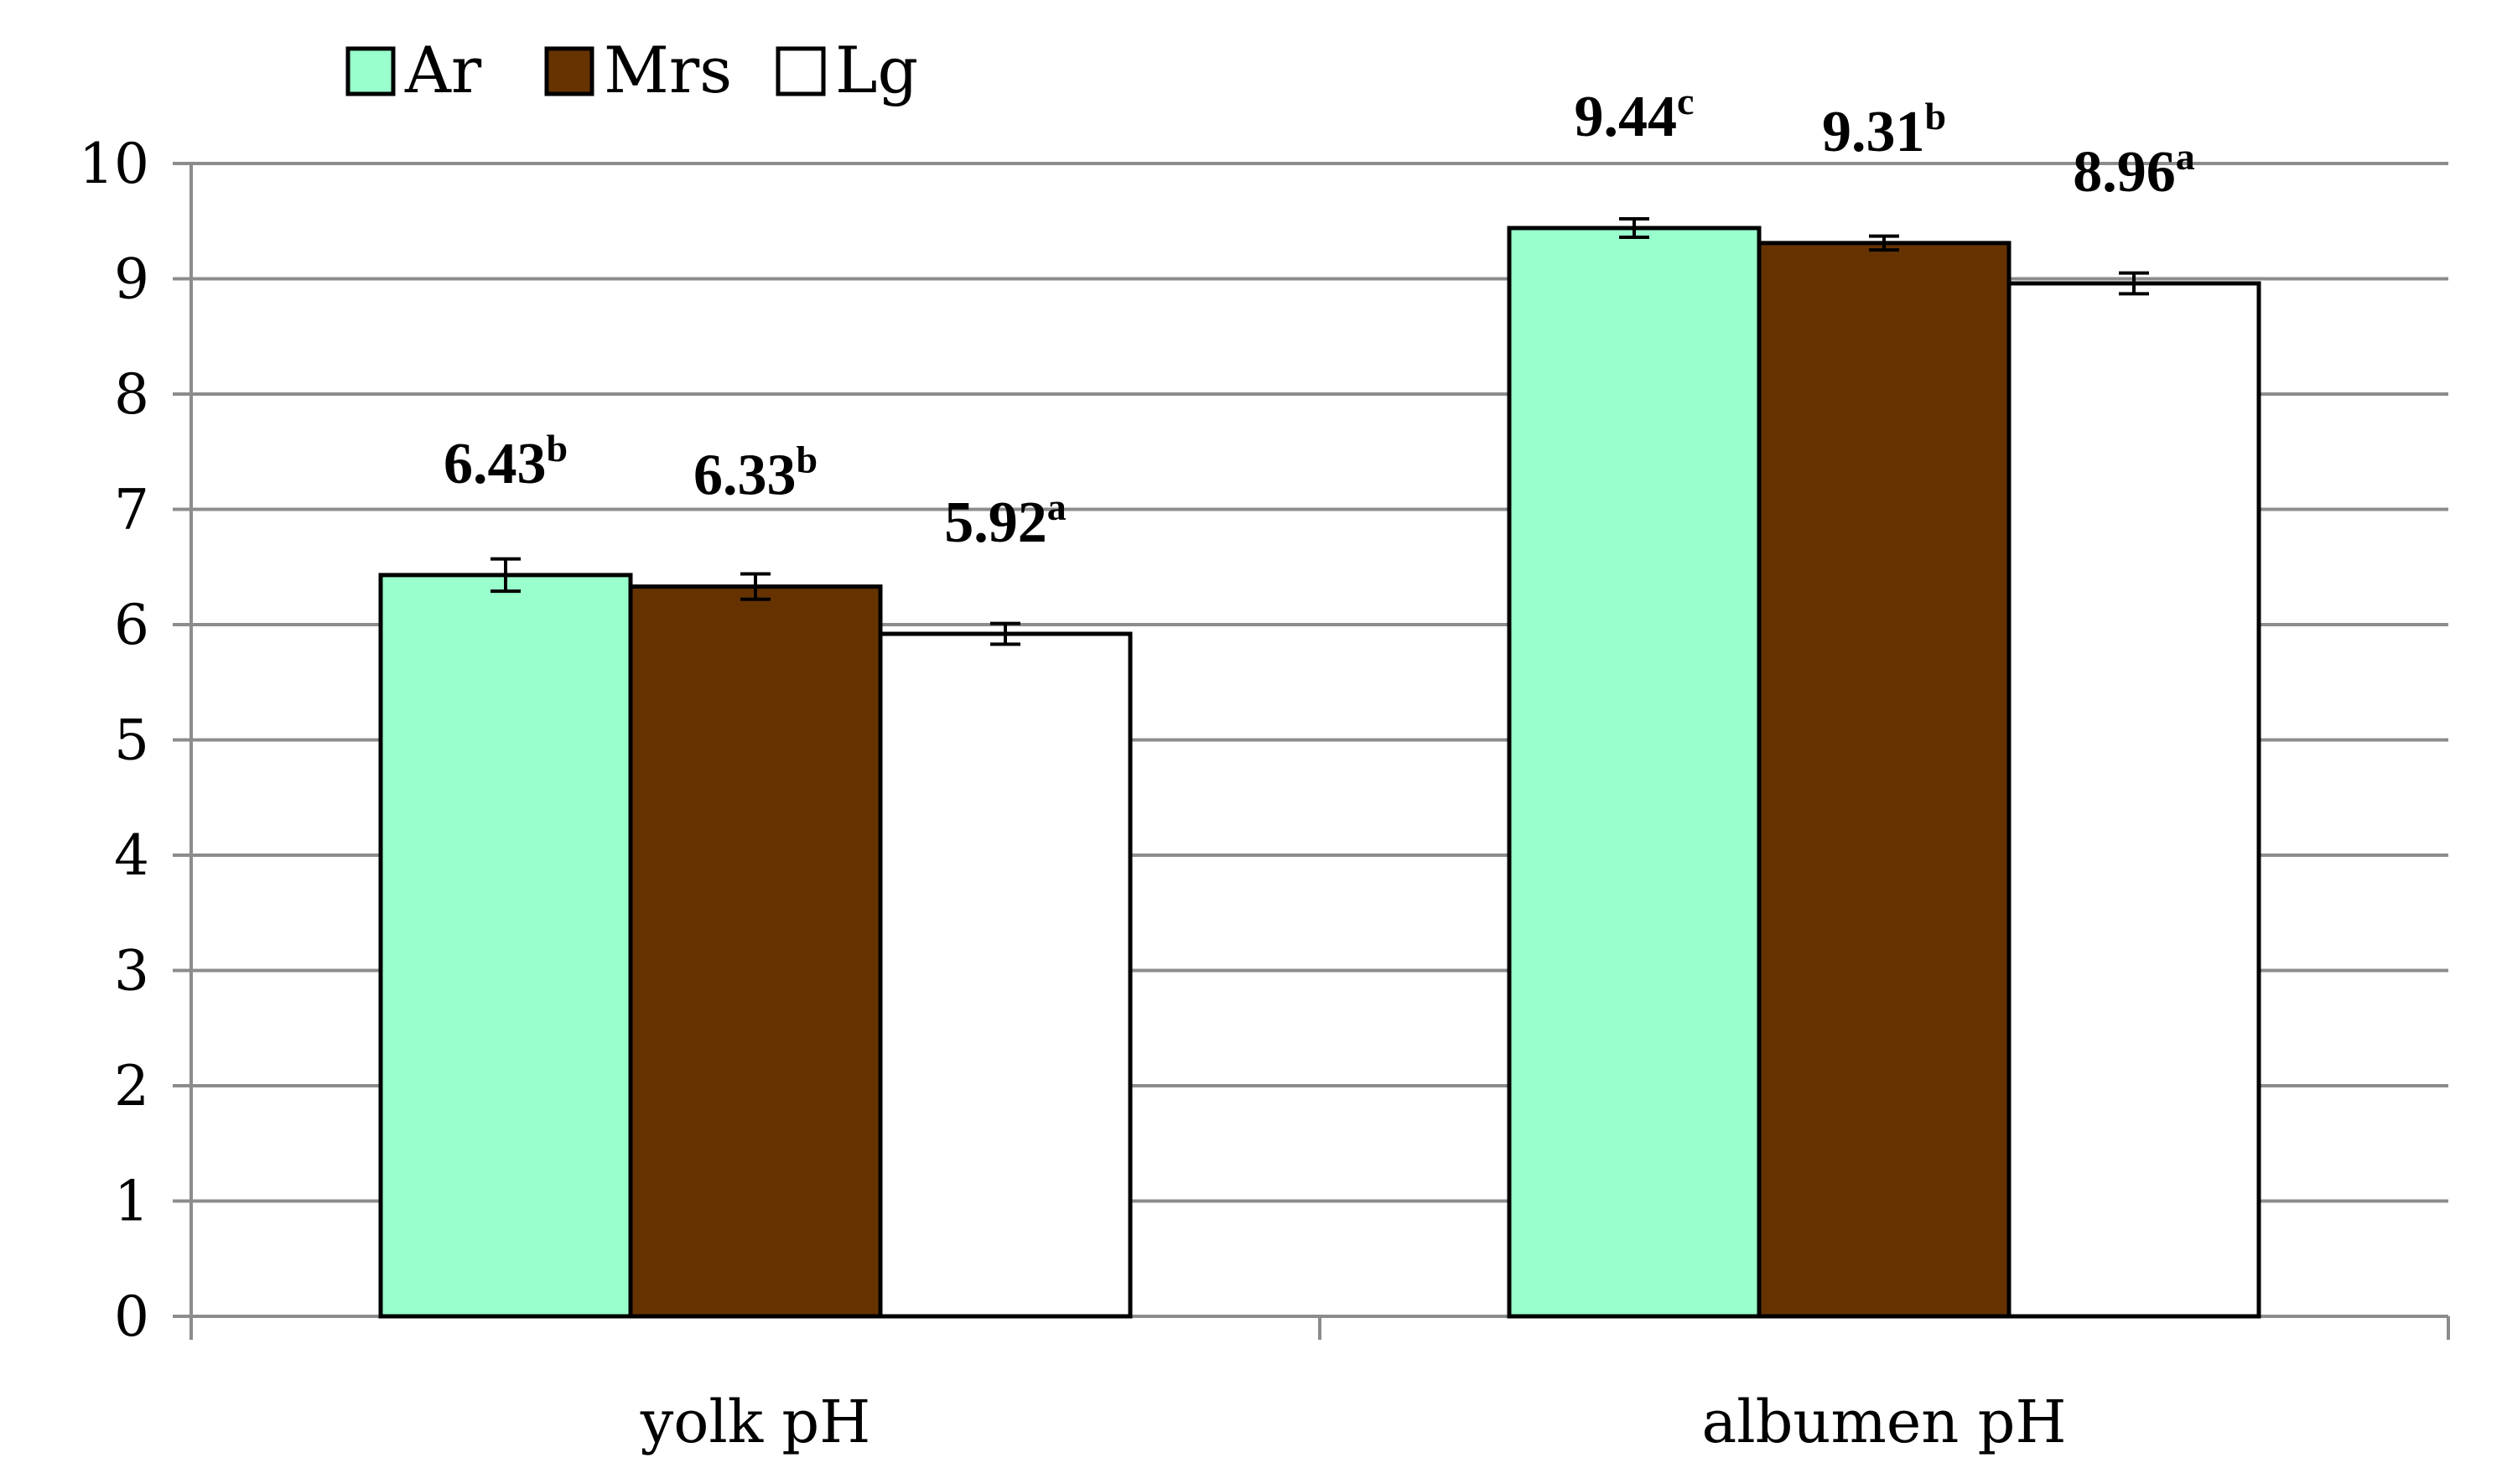 The image size is (2502, 1484). What do you see at coordinates (131, 279) in the screenshot?
I see `y-tick-label: 9` at bounding box center [131, 279].